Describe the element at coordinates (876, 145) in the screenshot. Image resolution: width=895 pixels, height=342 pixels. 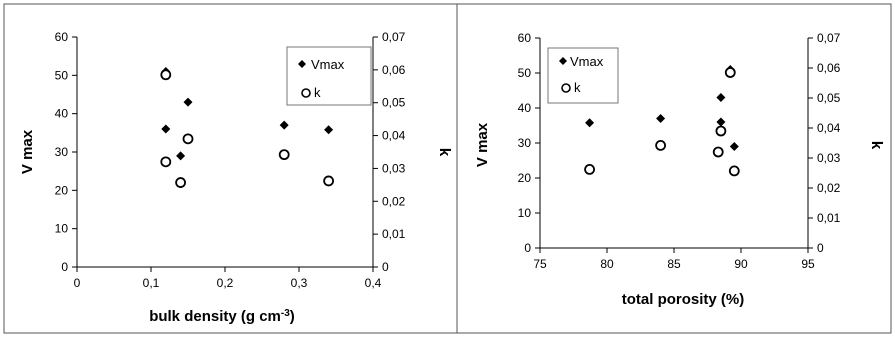
I see `y2-axis-title-right: k` at that location.